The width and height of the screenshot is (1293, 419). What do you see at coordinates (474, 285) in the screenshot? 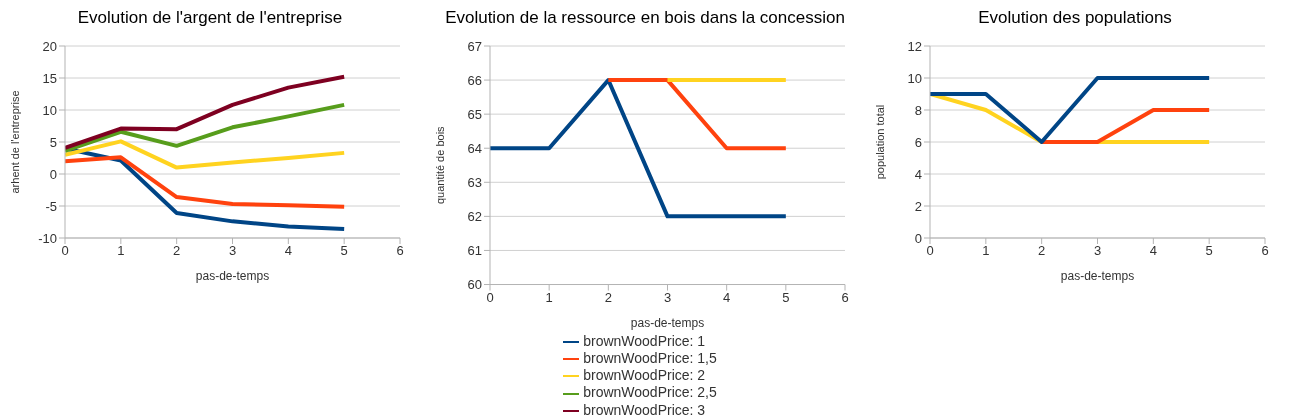
I see `y-tick-label: 60` at bounding box center [474, 285].